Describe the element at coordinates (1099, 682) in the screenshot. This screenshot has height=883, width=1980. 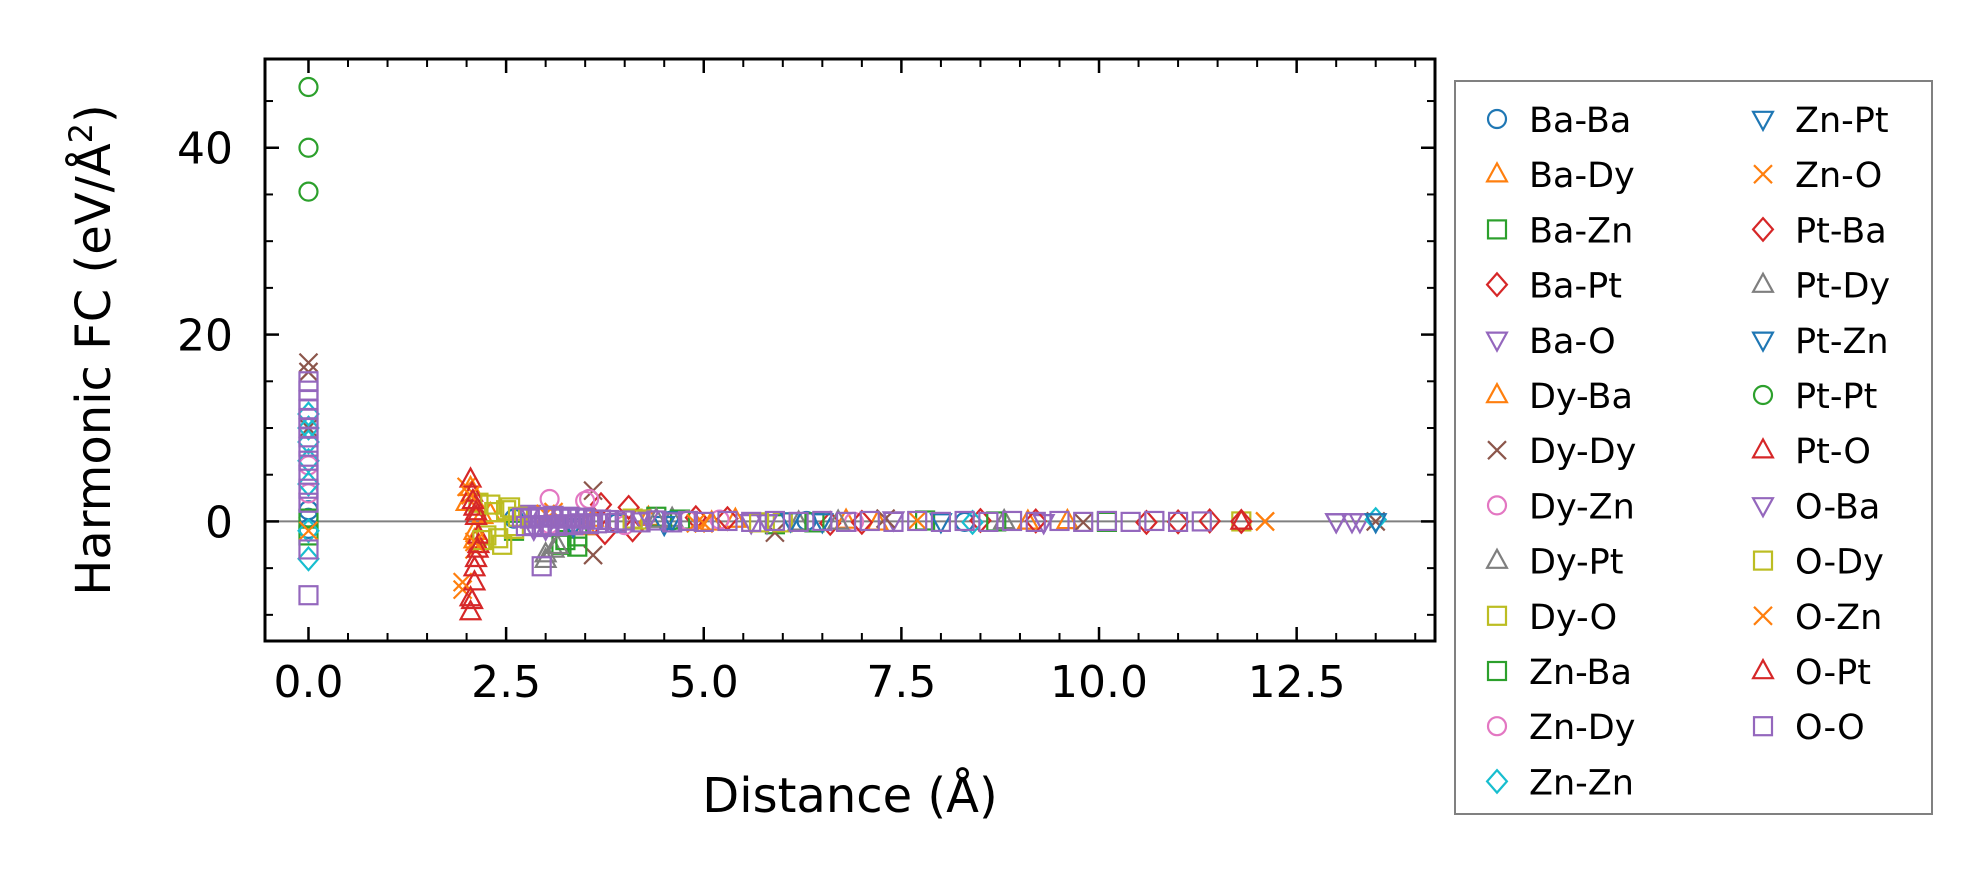
I see `x-tick-label: 10.0` at that location.